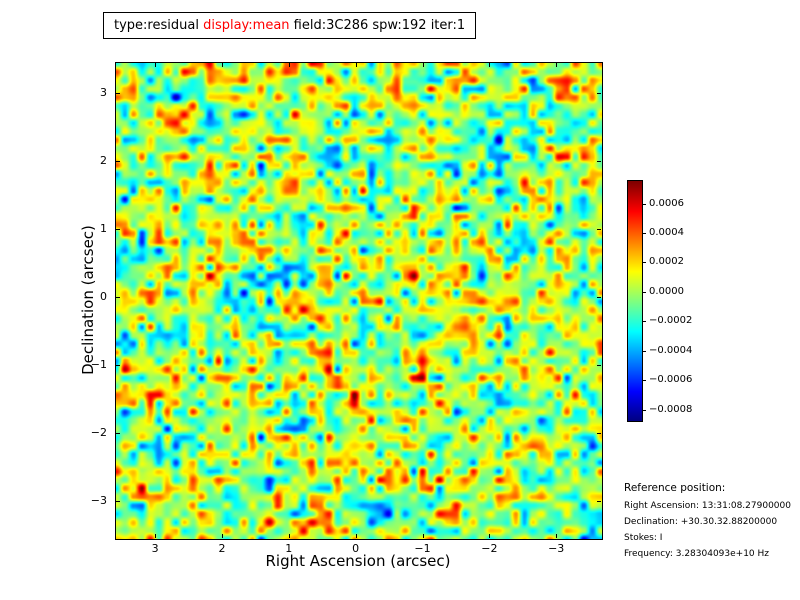  What do you see at coordinates (103, 160) in the screenshot?
I see `y-tick-label: 2` at bounding box center [103, 160].